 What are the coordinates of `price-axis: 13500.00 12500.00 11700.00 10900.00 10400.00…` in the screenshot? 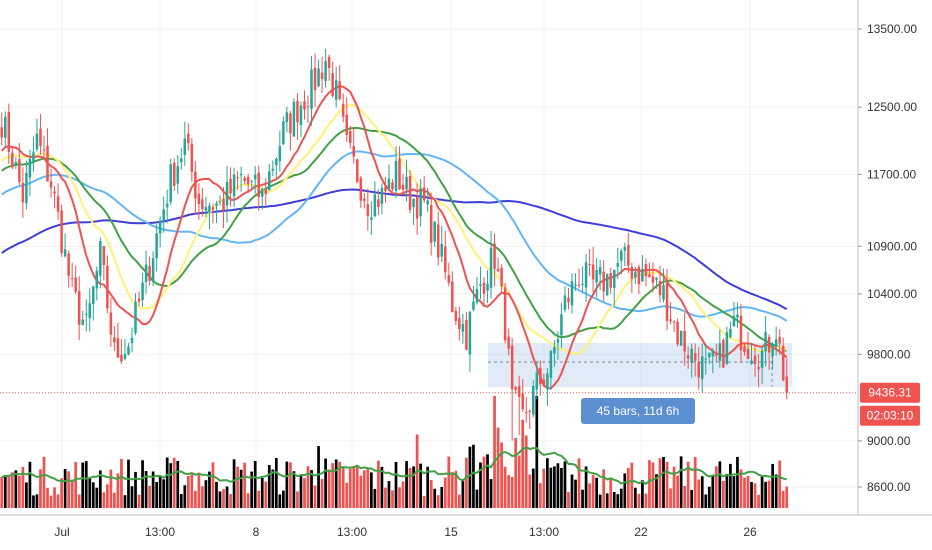 It's located at (887, 258).